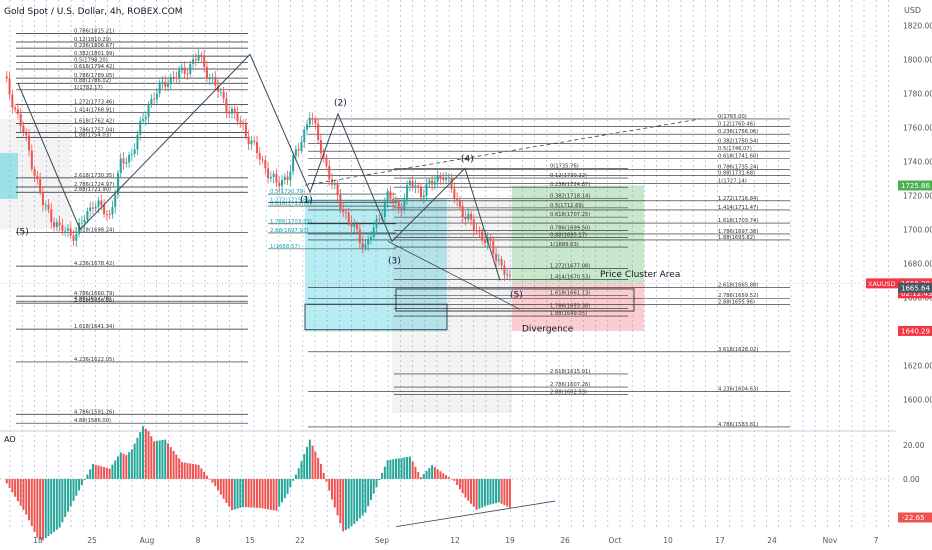 The width and height of the screenshot is (932, 550). Describe the element at coordinates (738, 157) in the screenshot. I see `fib-label: 0.618(1741.60)` at that location.